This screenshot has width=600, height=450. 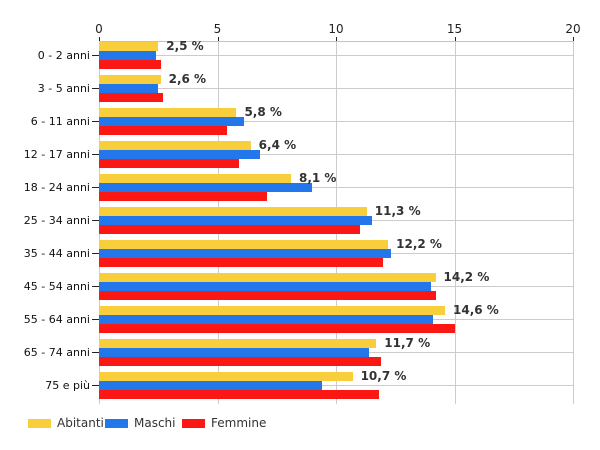 What do you see at coordinates (99, 29) in the screenshot?
I see `axis-tick-label: 0` at bounding box center [99, 29].